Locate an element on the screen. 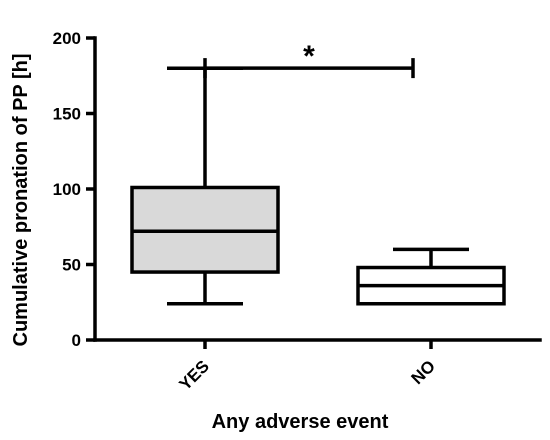  y-tick-label: 150 is located at coordinates (67, 114).